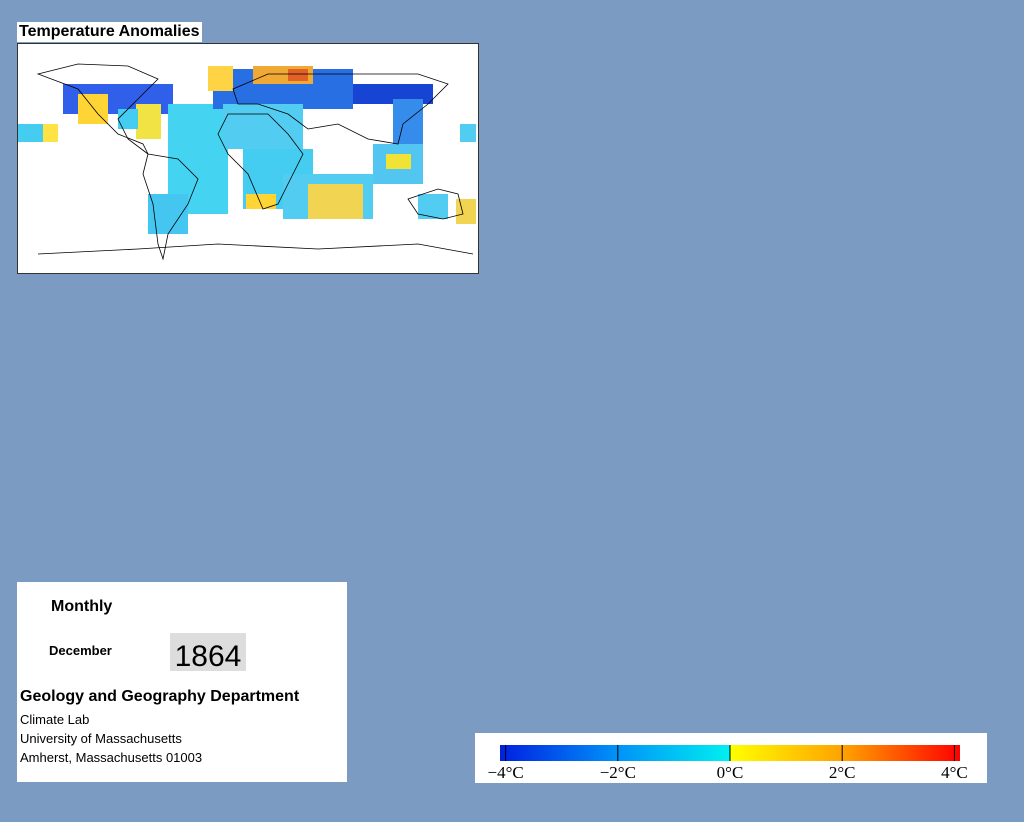  I want to click on coastlines, so click(255, 162).